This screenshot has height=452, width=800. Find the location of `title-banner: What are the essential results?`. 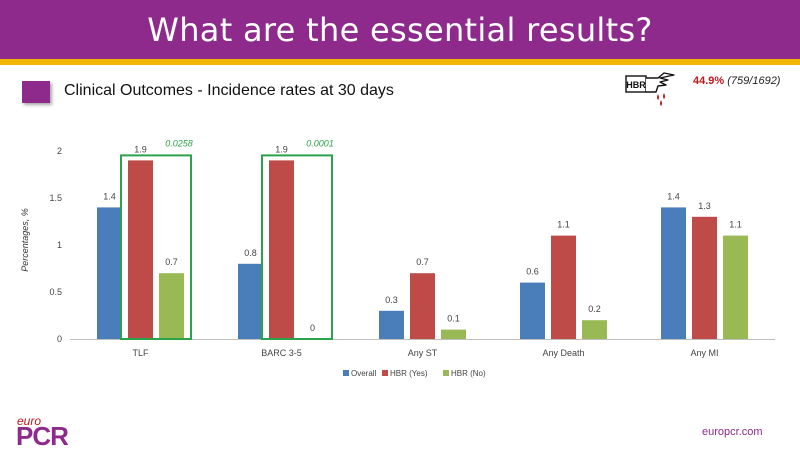

title-banner: What are the essential results? is located at coordinates (400, 29).